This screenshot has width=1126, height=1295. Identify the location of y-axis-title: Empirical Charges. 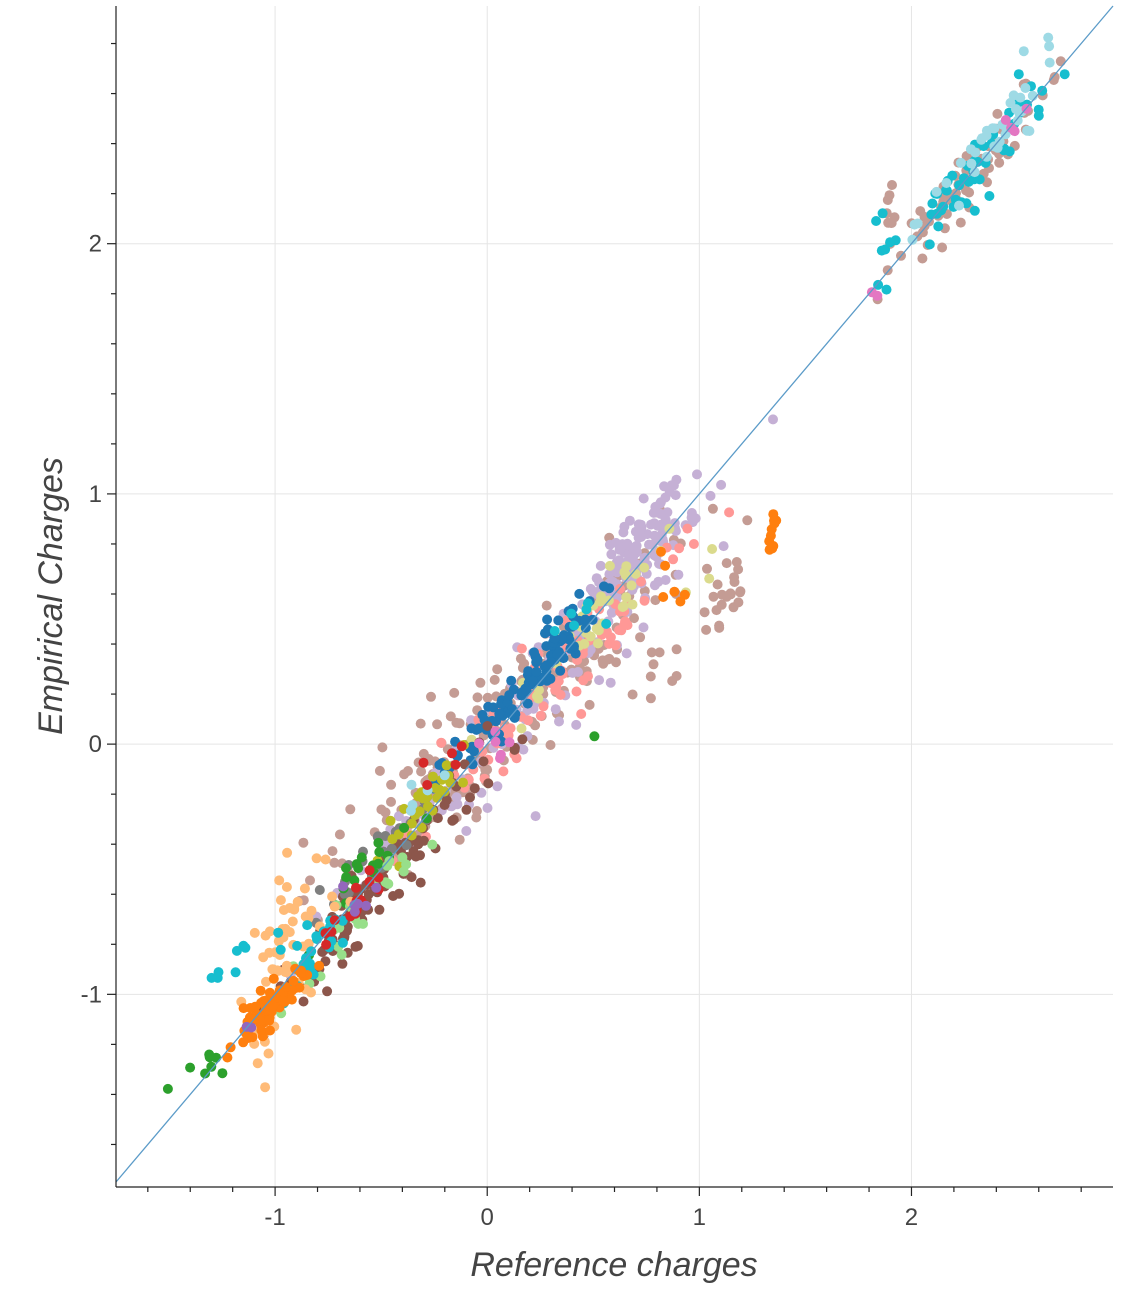
(51, 596).